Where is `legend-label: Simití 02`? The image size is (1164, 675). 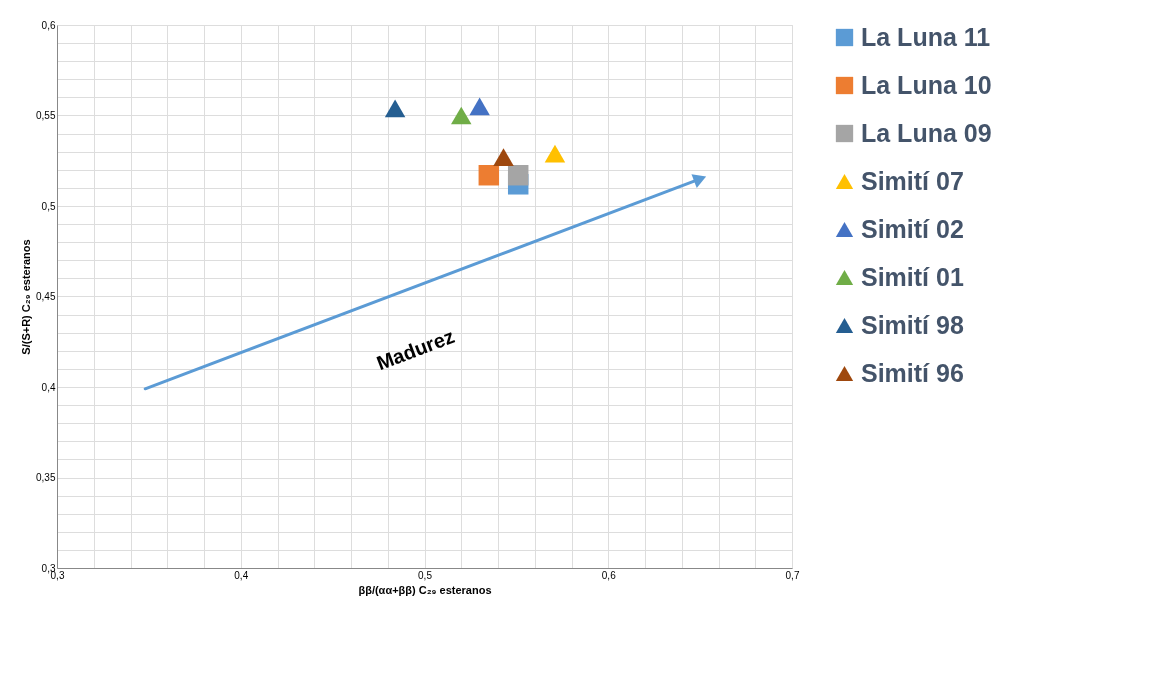
legend-label: Simití 02 is located at coordinates (912, 228).